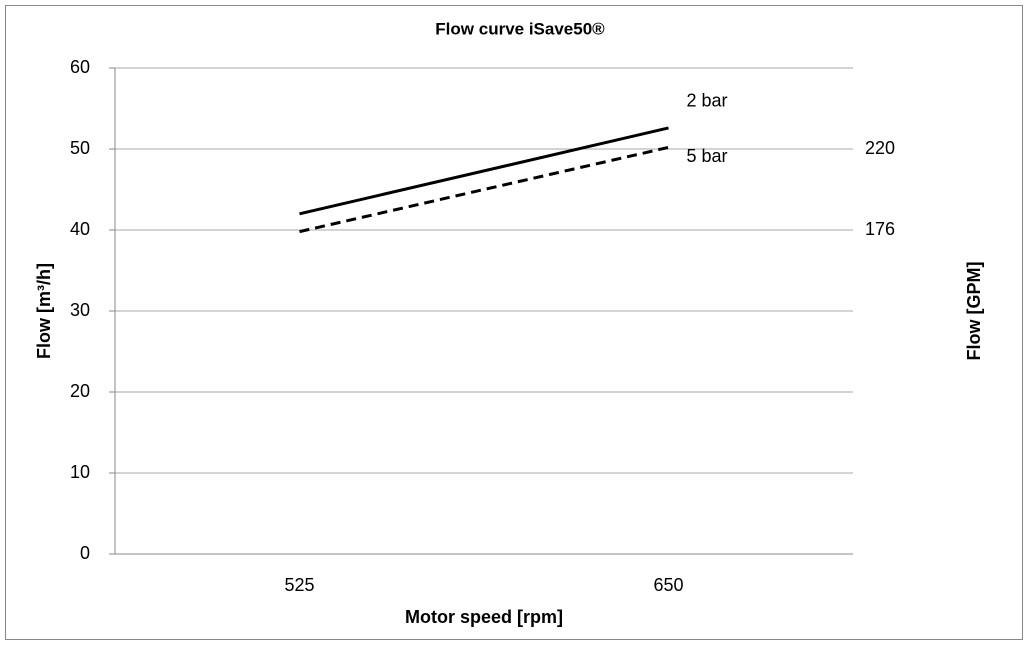 The image size is (1029, 648). What do you see at coordinates (668, 585) in the screenshot?
I see `x-tick-label: 650` at bounding box center [668, 585].